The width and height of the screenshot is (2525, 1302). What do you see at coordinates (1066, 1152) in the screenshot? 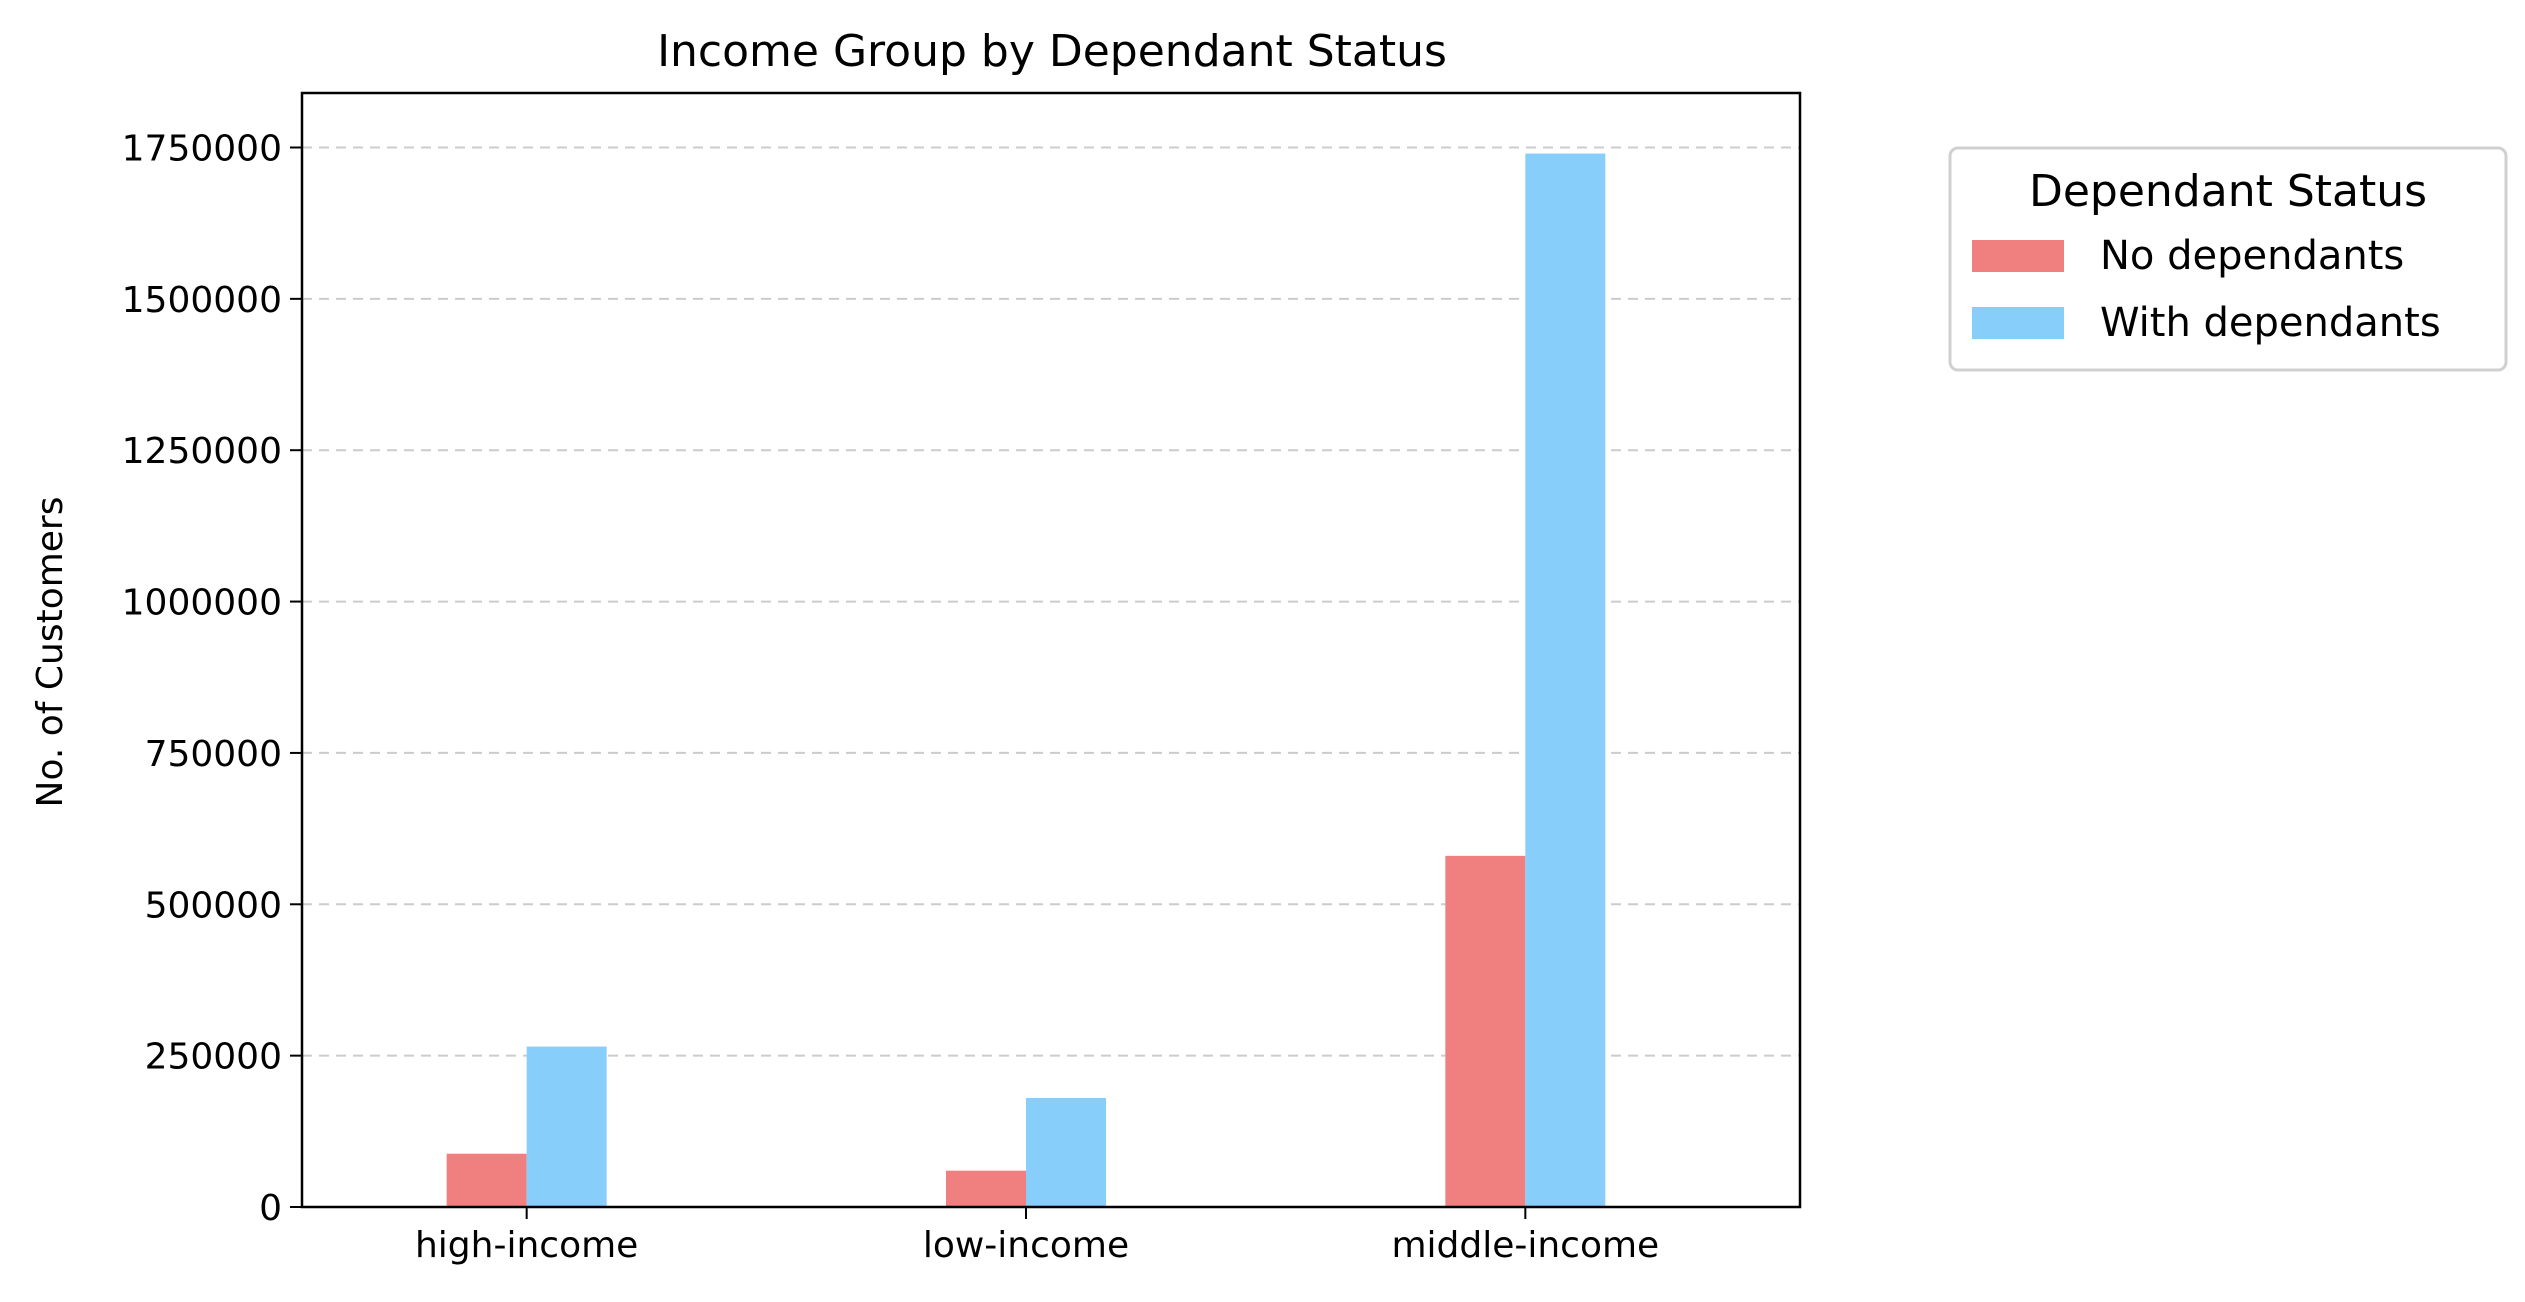
I see `bar-low-income-with-dependants` at bounding box center [1066, 1152].